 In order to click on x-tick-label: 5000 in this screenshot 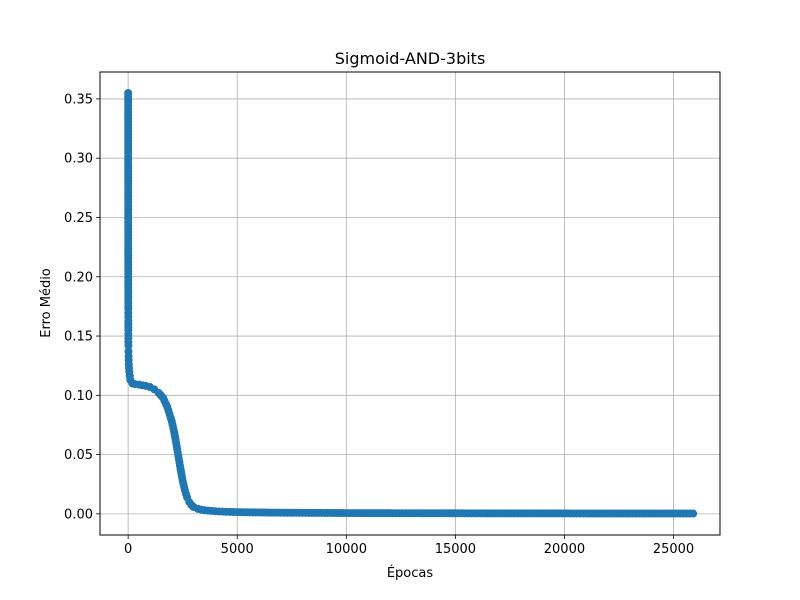, I will do `click(237, 549)`.